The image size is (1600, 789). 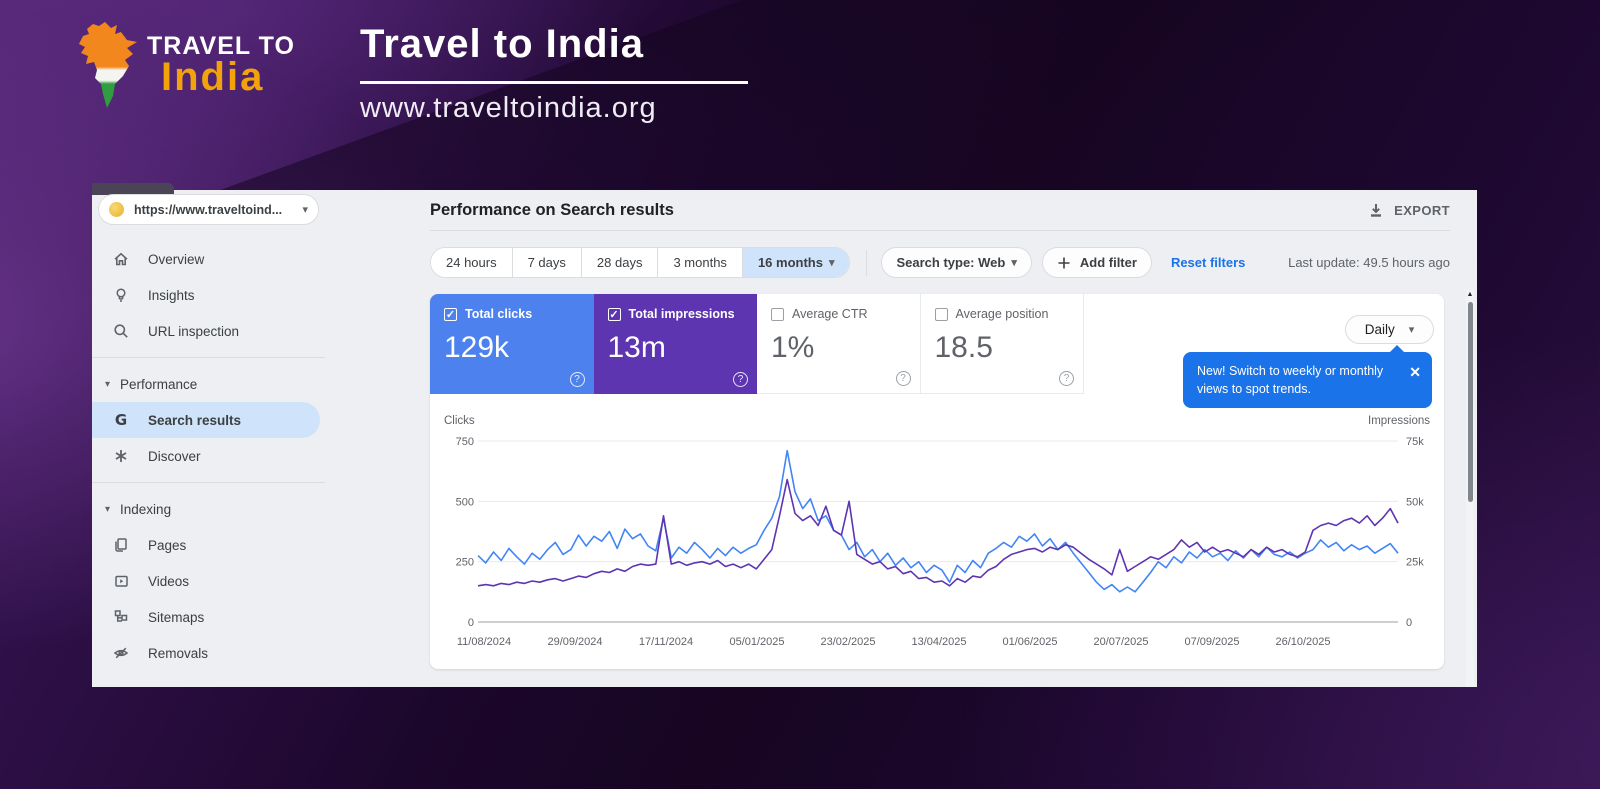 I want to click on india-map-icon, so click(x=108, y=65).